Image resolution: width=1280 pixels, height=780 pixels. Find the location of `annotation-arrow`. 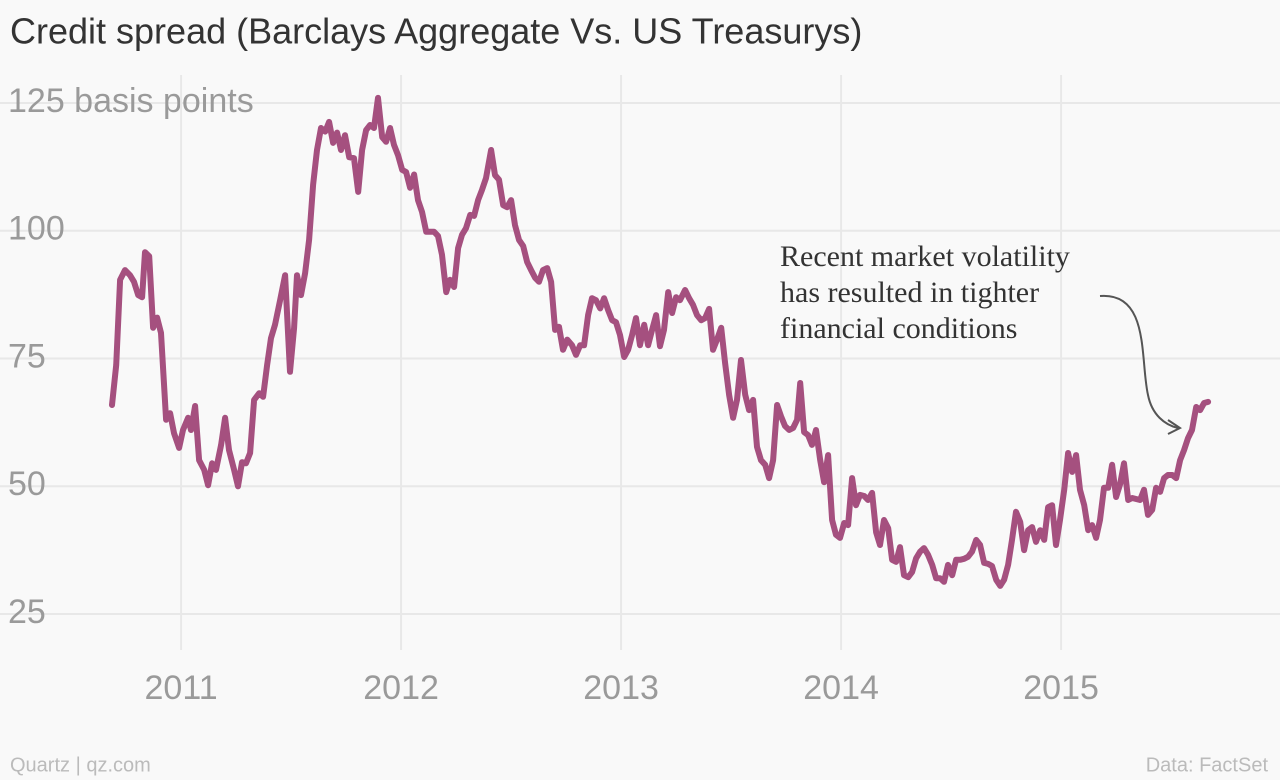

annotation-arrow is located at coordinates (1139, 361).